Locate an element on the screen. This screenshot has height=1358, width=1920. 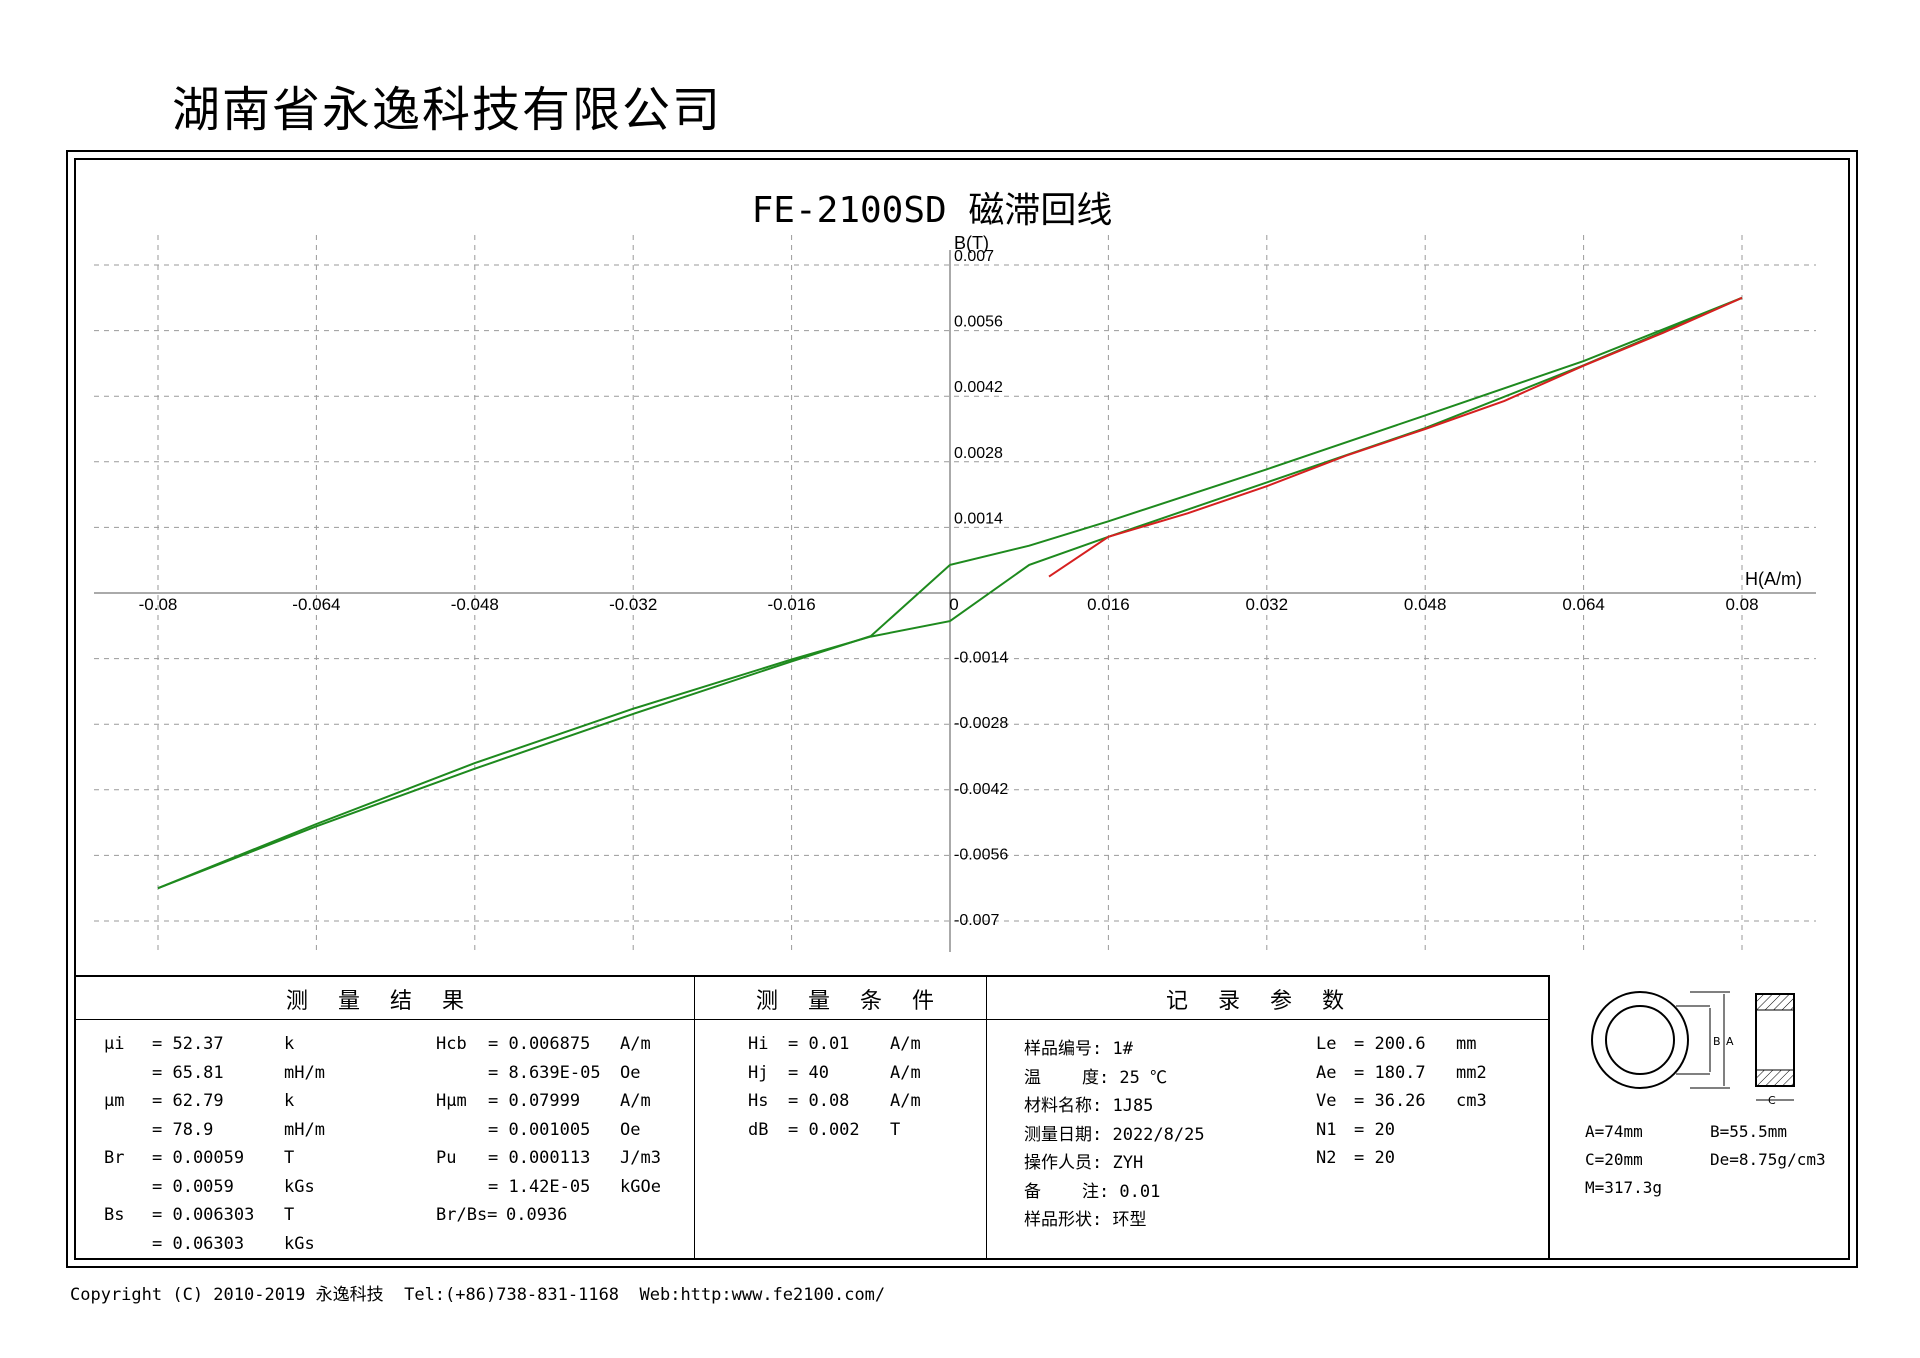
dim-b: B=55.5mm is located at coordinates (1749, 1131).